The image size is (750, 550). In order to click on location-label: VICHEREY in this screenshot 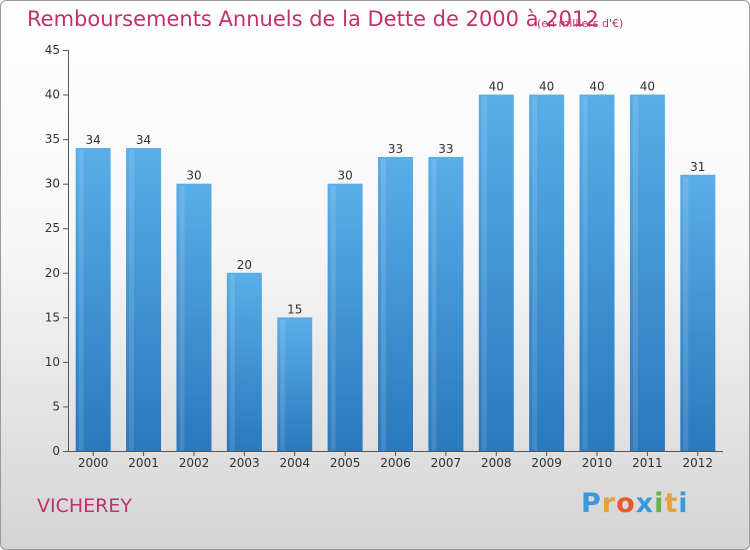, I will do `click(84, 506)`.